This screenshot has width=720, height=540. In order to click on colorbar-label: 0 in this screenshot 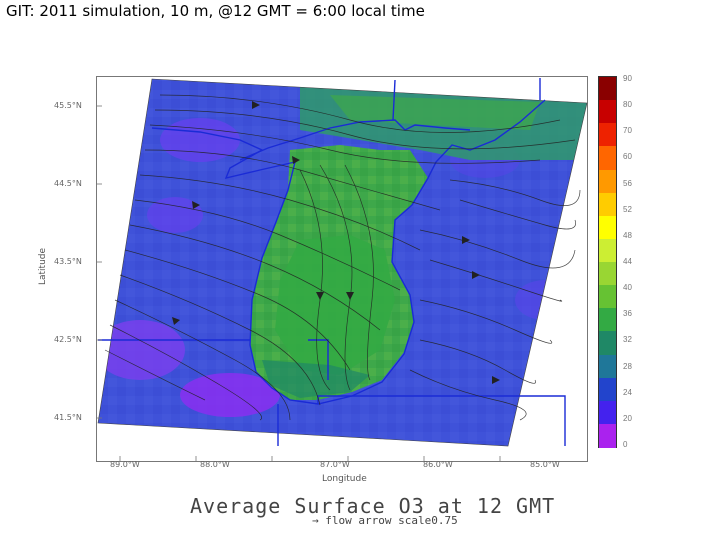, I will do `click(625, 444)`.